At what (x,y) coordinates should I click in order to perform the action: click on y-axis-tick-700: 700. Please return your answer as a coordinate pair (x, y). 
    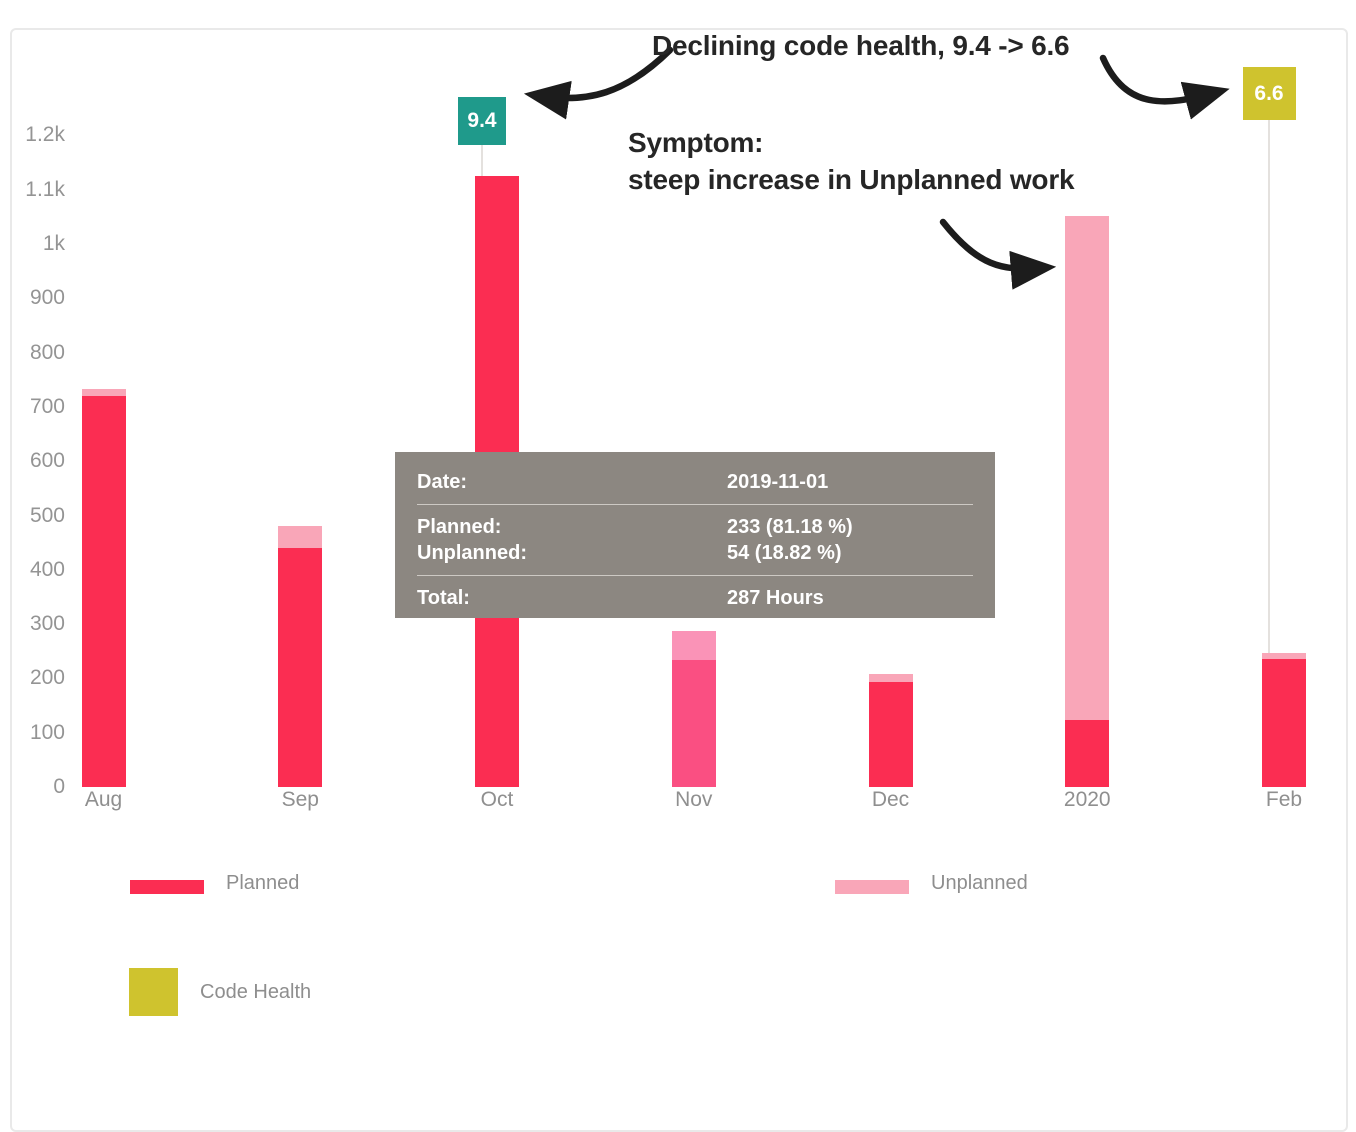
    Looking at the image, I should click on (47, 406).